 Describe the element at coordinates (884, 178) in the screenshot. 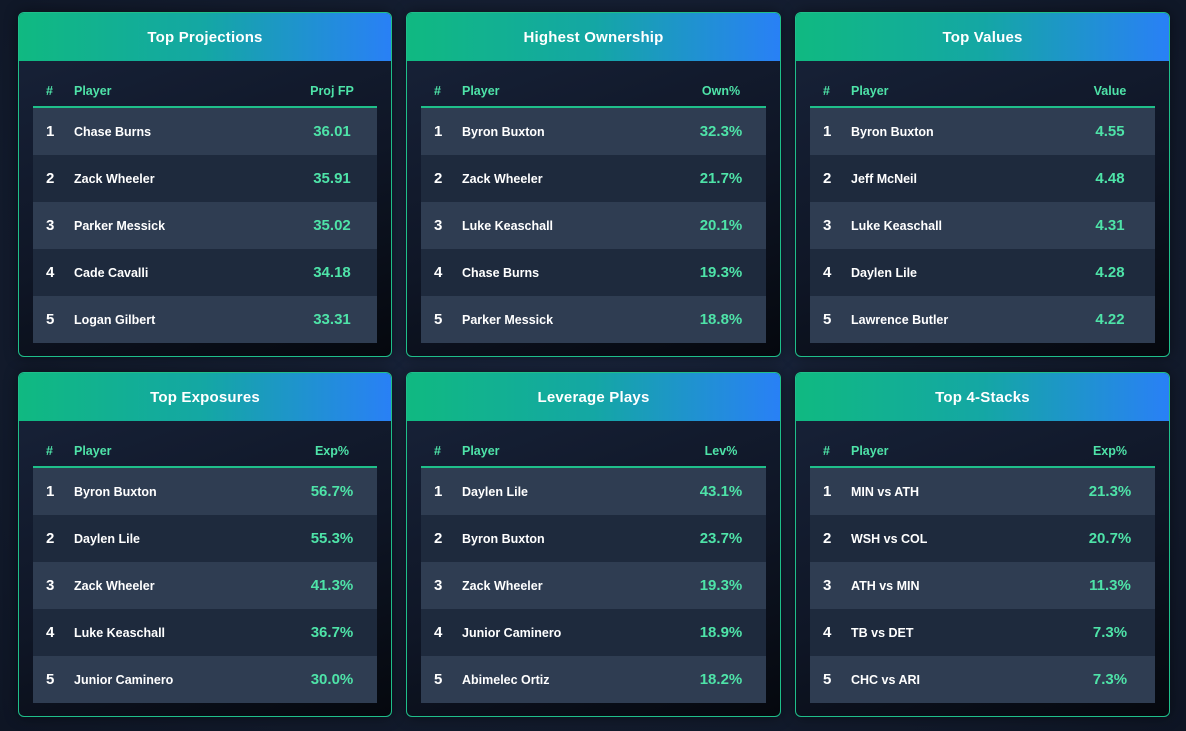

I see `row-player: Jeff McNeil` at that location.